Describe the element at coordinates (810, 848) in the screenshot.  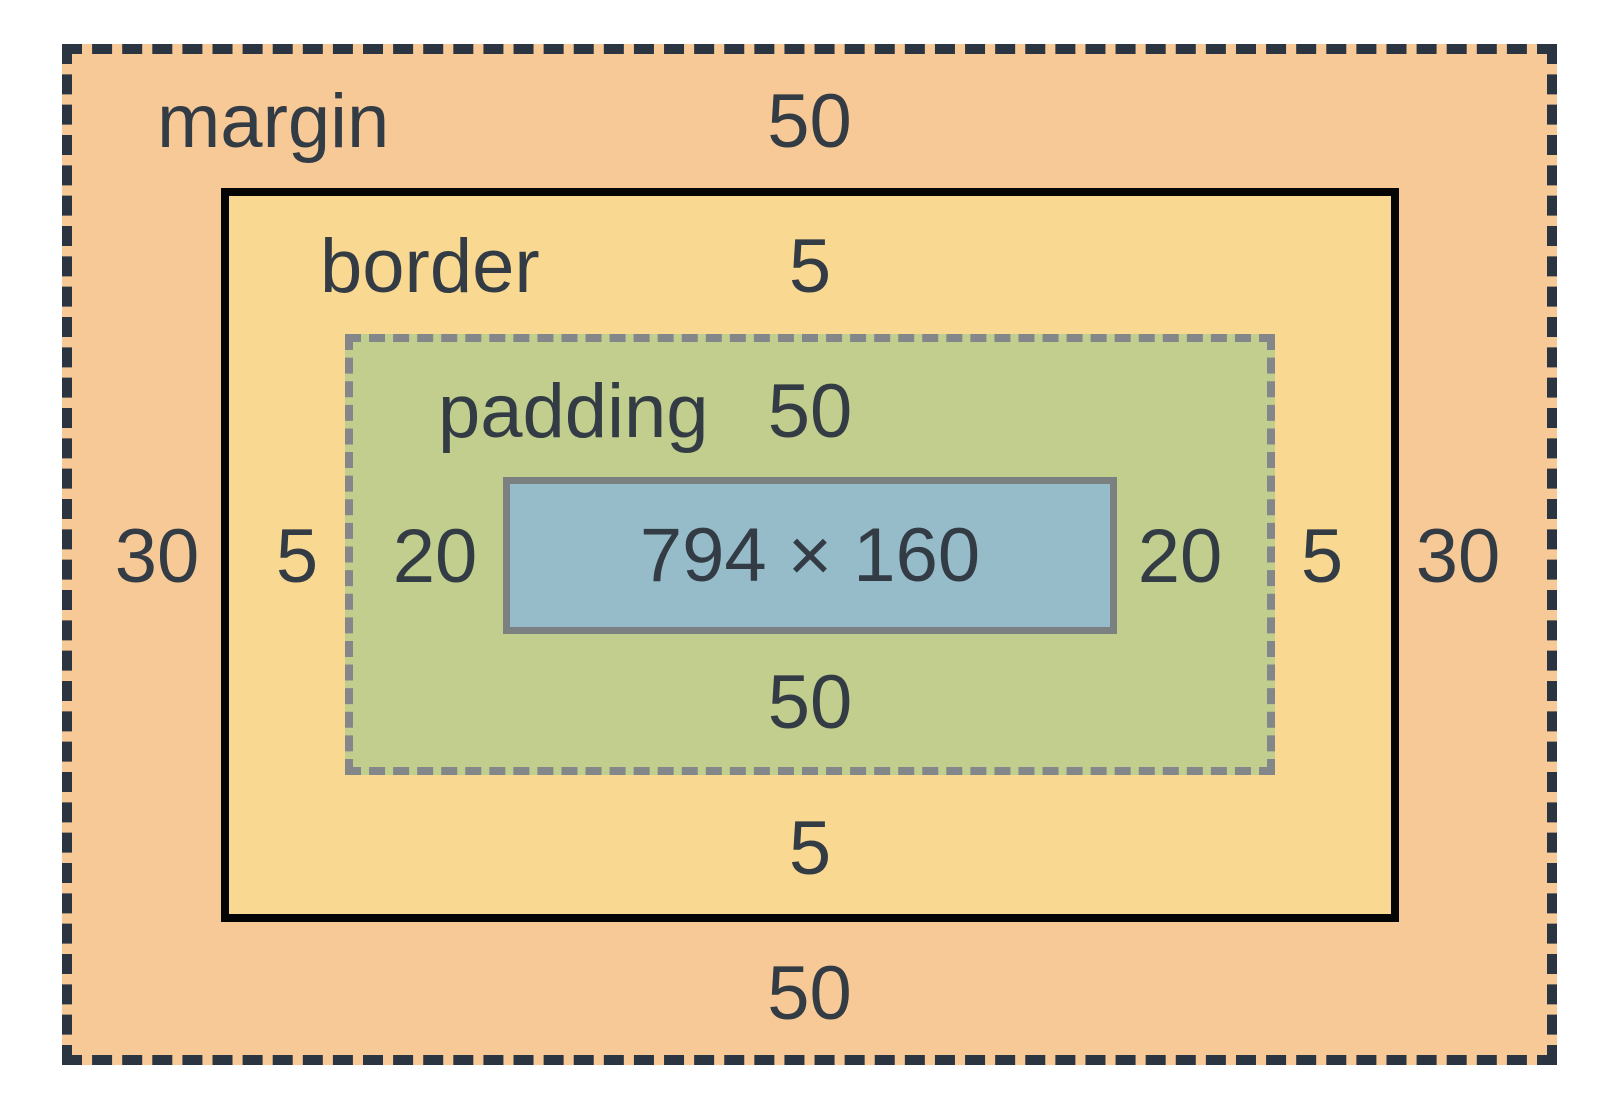
I see `border-bottom-value: 5` at that location.